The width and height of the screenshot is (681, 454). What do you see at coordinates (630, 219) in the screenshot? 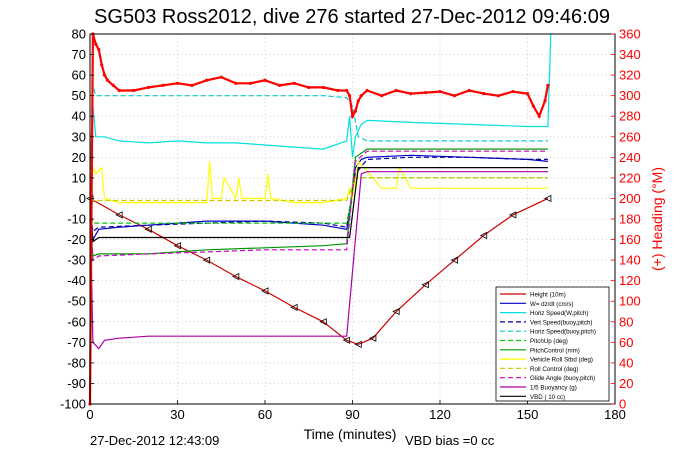
I see `right-tick-label: 180` at bounding box center [630, 219].